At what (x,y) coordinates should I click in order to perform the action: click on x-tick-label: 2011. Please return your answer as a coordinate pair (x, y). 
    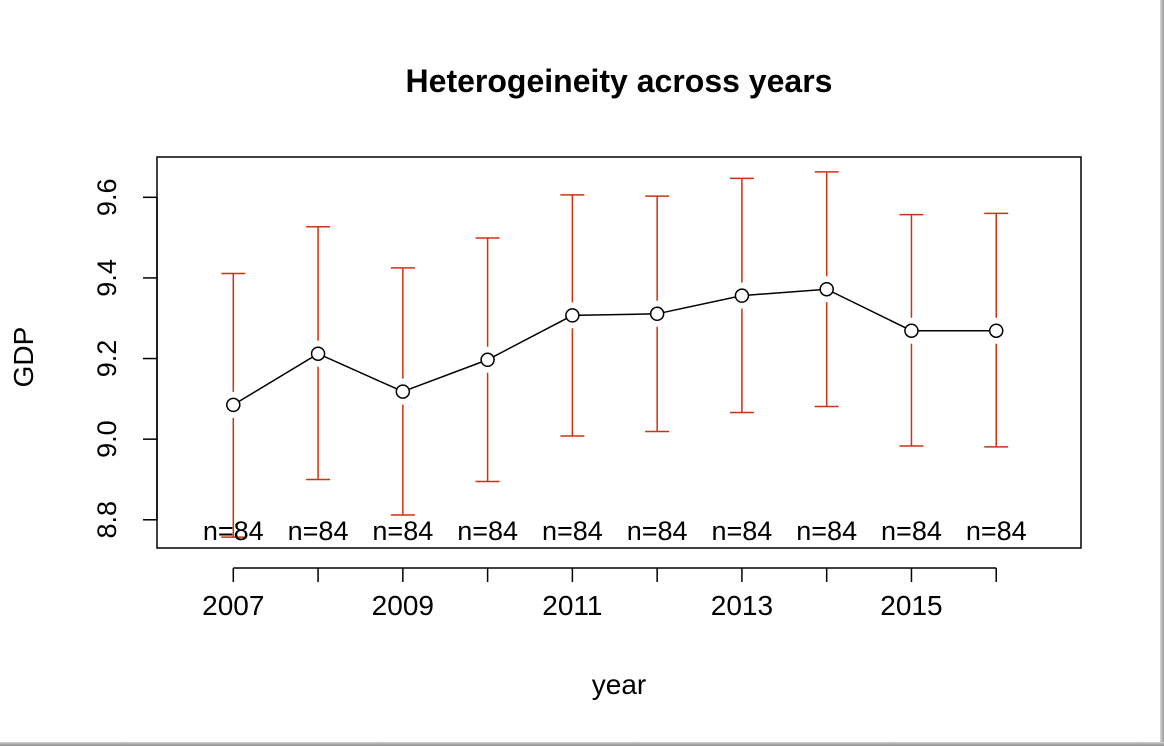
    Looking at the image, I should click on (572, 605).